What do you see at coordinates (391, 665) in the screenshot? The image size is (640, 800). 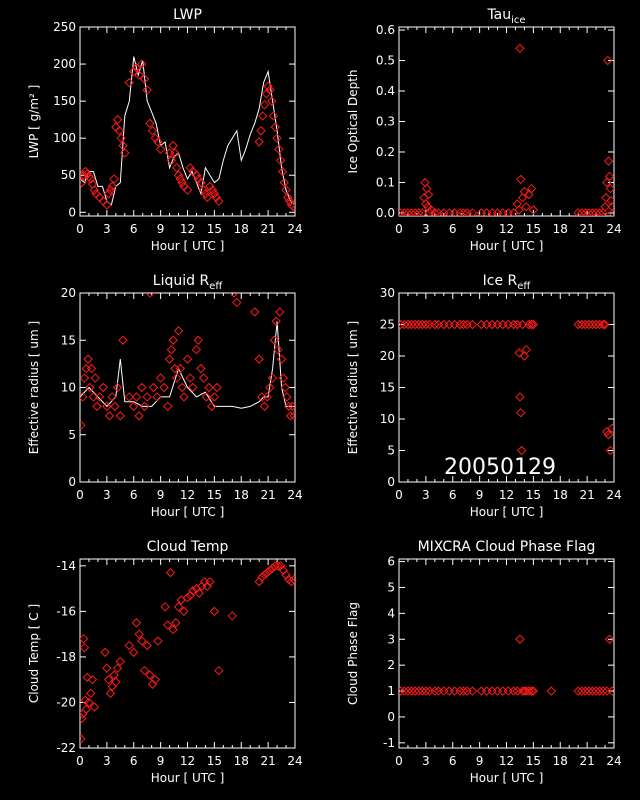 I see `y-tick-label: 2` at bounding box center [391, 665].